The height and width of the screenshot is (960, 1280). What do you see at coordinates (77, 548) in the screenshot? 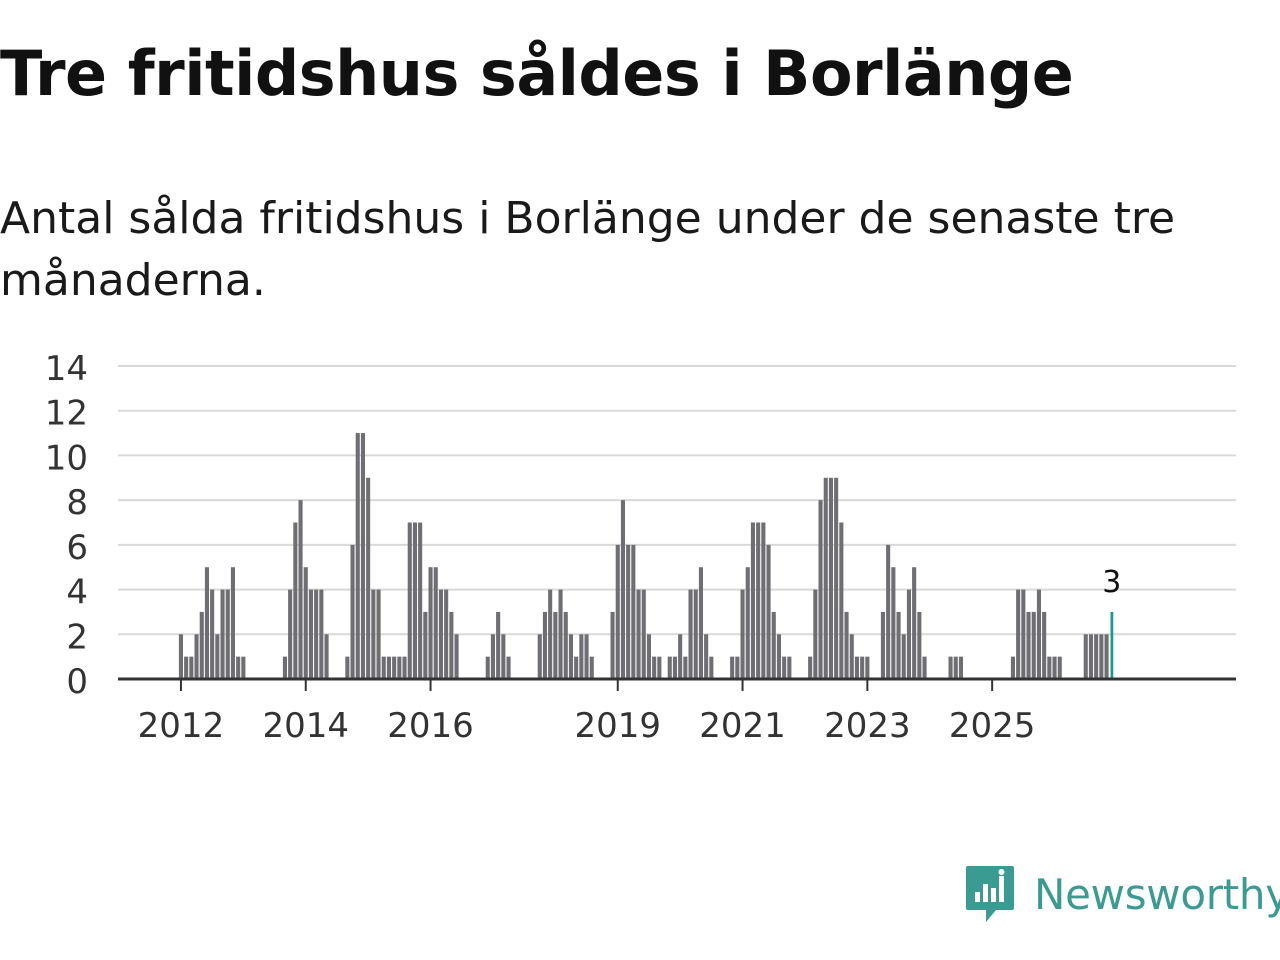
I see `y-tick-label: 6` at bounding box center [77, 548].